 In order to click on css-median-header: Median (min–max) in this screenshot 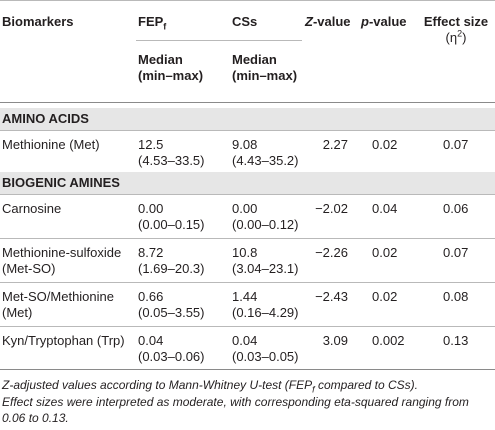, I will do `click(264, 68)`.